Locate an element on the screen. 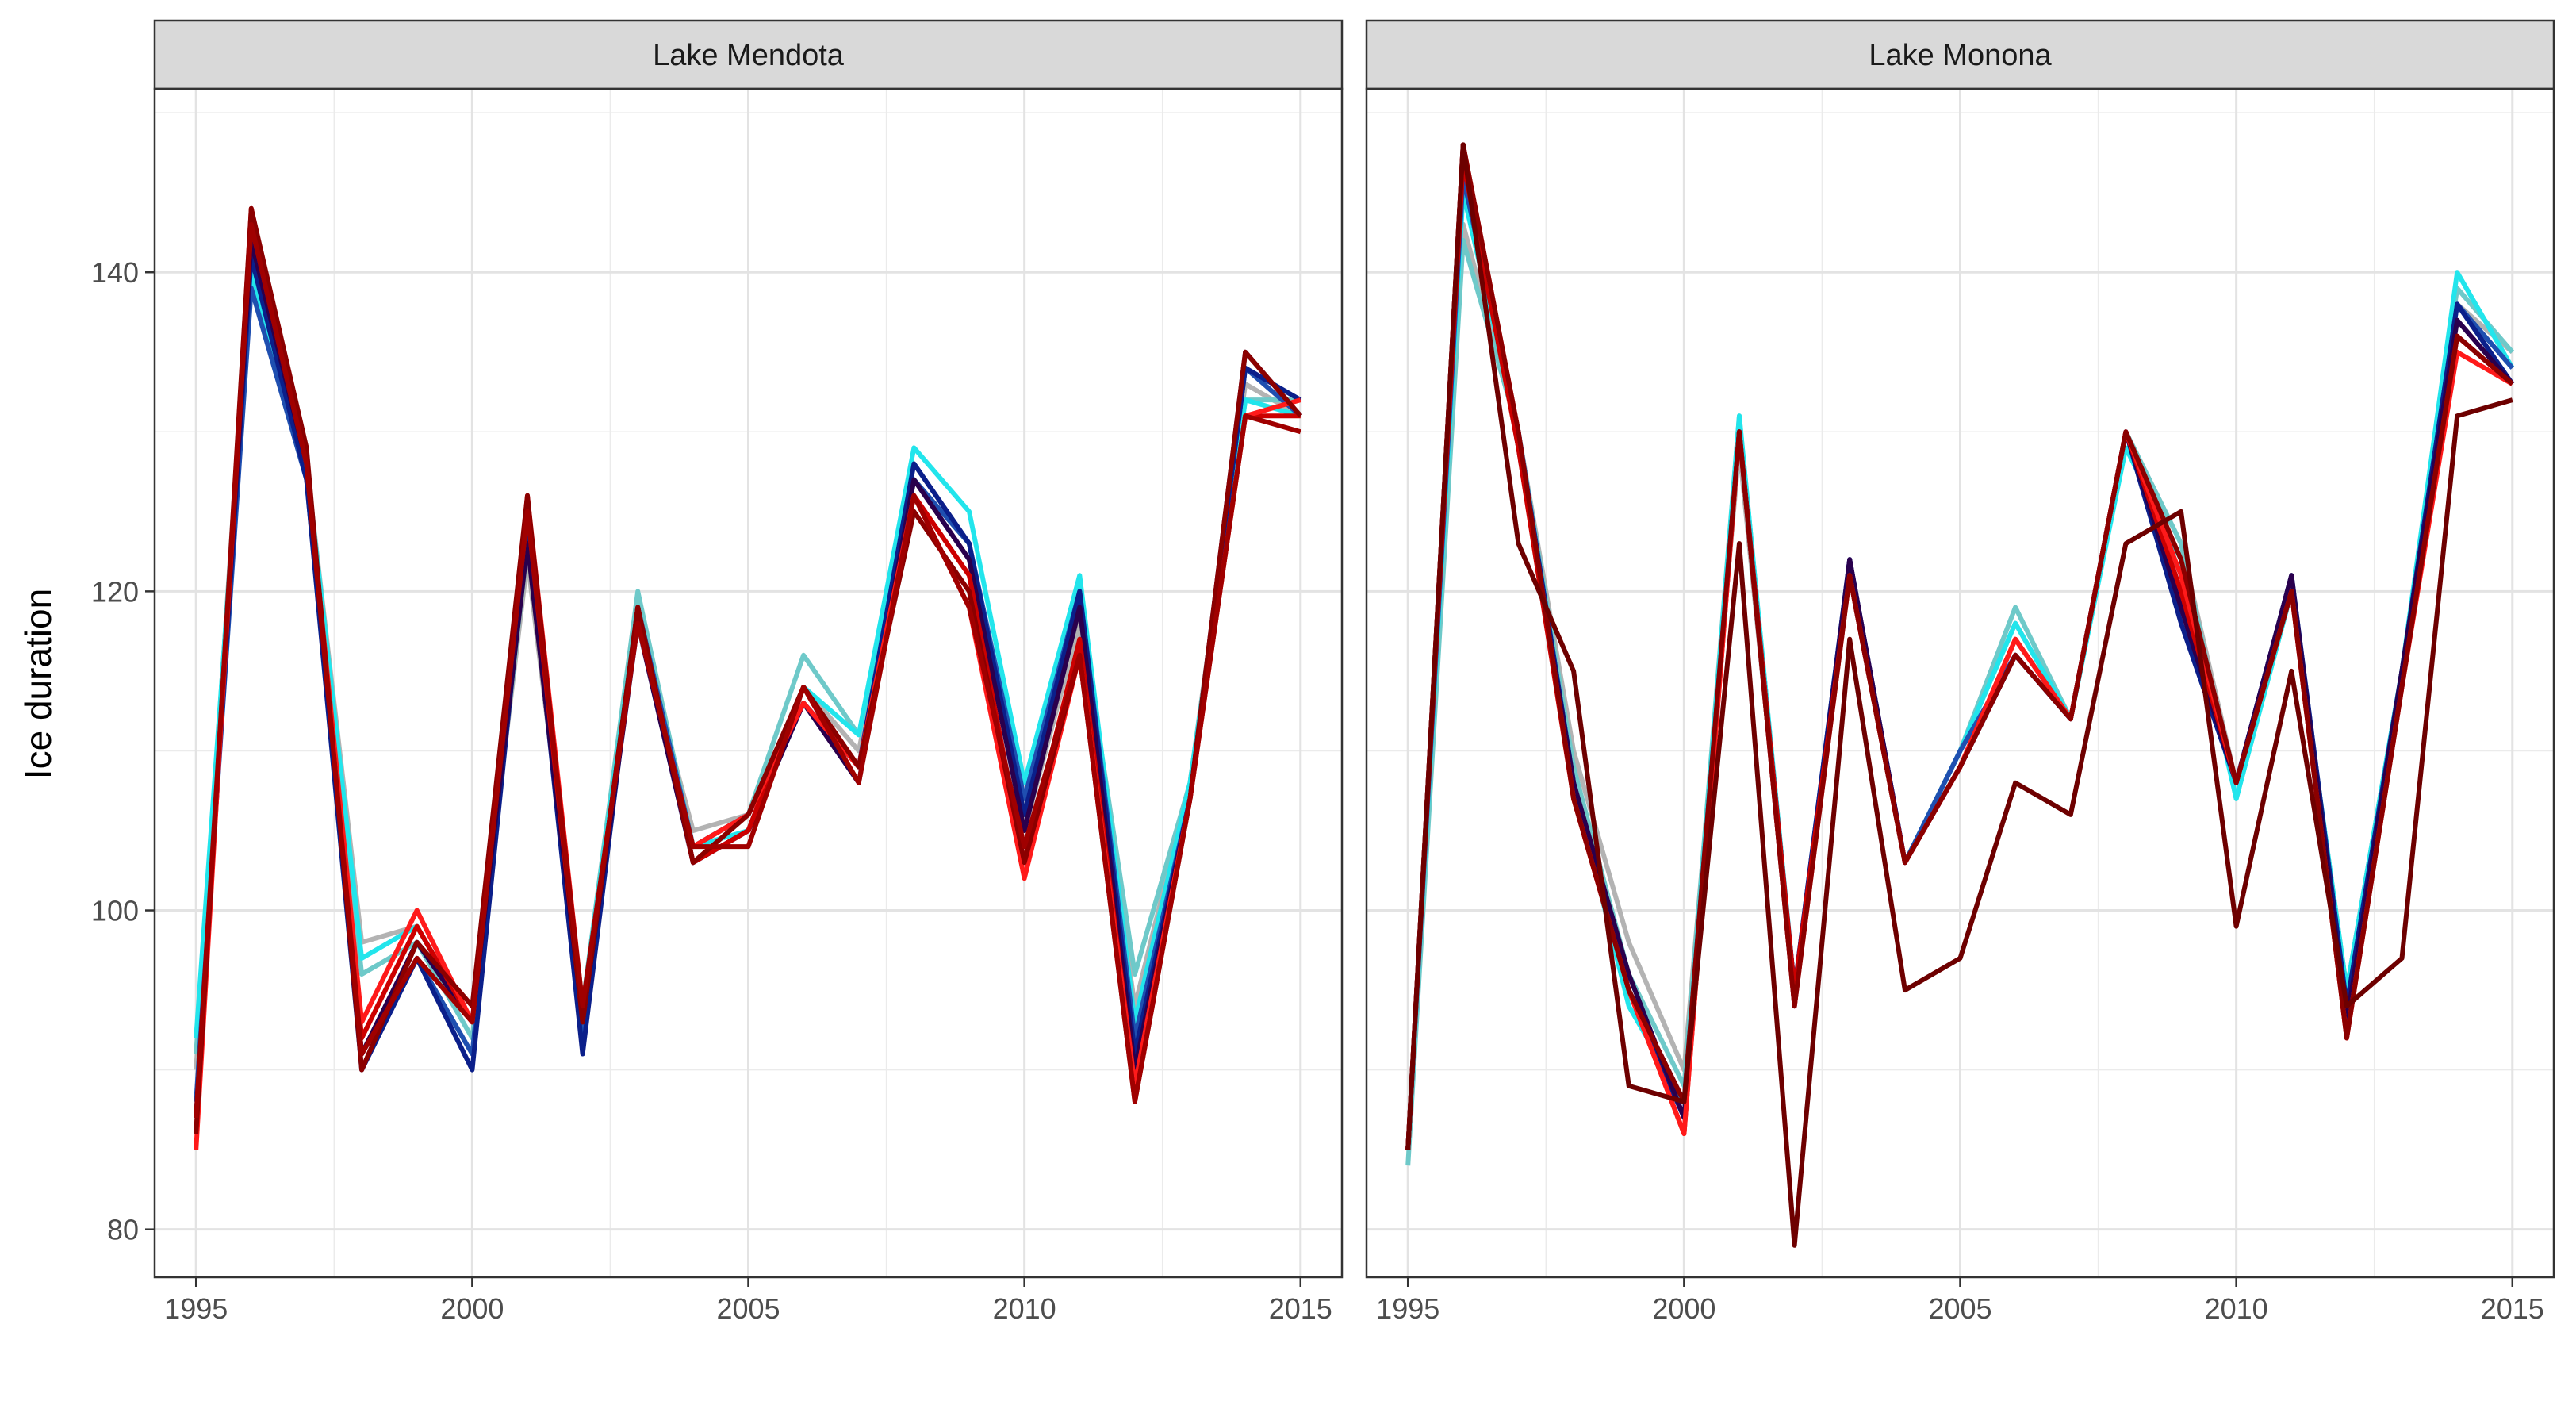 The height and width of the screenshot is (1405, 2576). y-axis-title: Ice duration is located at coordinates (38, 684).